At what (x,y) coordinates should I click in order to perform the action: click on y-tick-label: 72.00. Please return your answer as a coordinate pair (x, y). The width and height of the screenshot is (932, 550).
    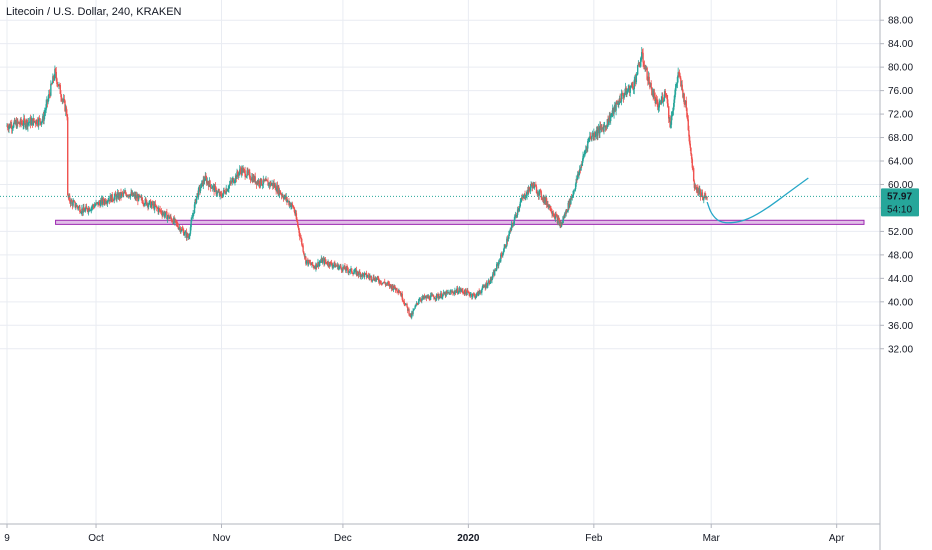
    Looking at the image, I should click on (900, 115).